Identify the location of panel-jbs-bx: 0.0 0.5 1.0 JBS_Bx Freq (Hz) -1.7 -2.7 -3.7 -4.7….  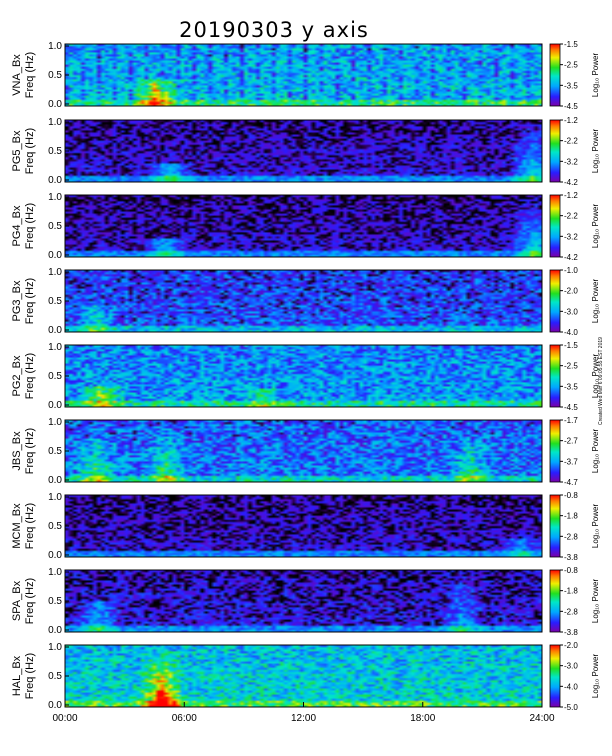
(305, 451).